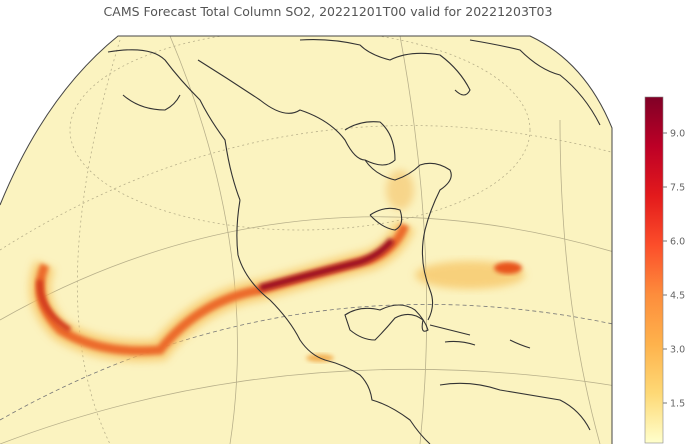 The width and height of the screenshot is (696, 444). I want to click on colorbar: 1.5 3.0 4.5 6.0 7.5 9.0, so click(664, 270).